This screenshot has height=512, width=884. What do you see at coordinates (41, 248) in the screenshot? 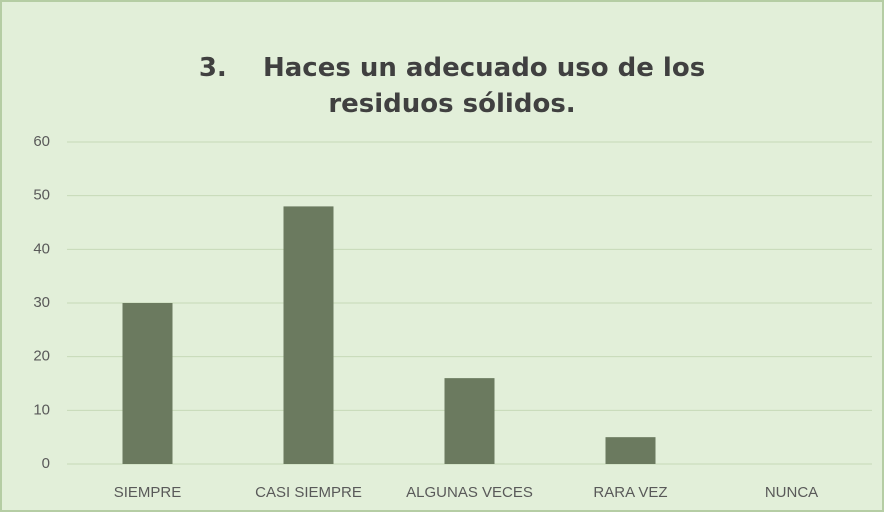
I see `y-tick-label: 40` at bounding box center [41, 248].